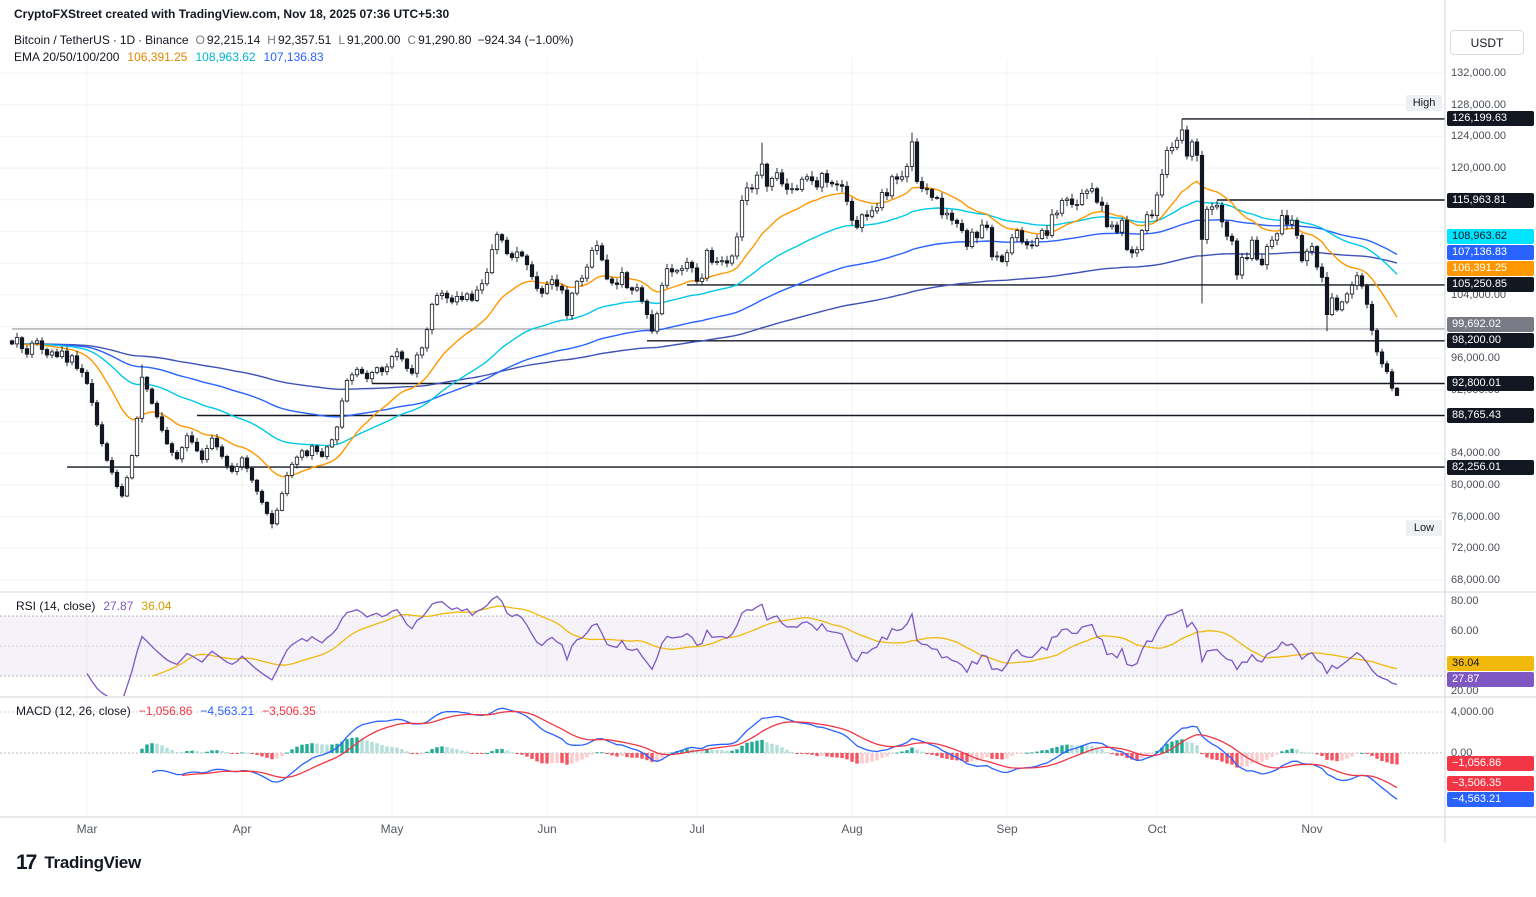  I want to click on ema100-value: 107,136.83, so click(293, 57).